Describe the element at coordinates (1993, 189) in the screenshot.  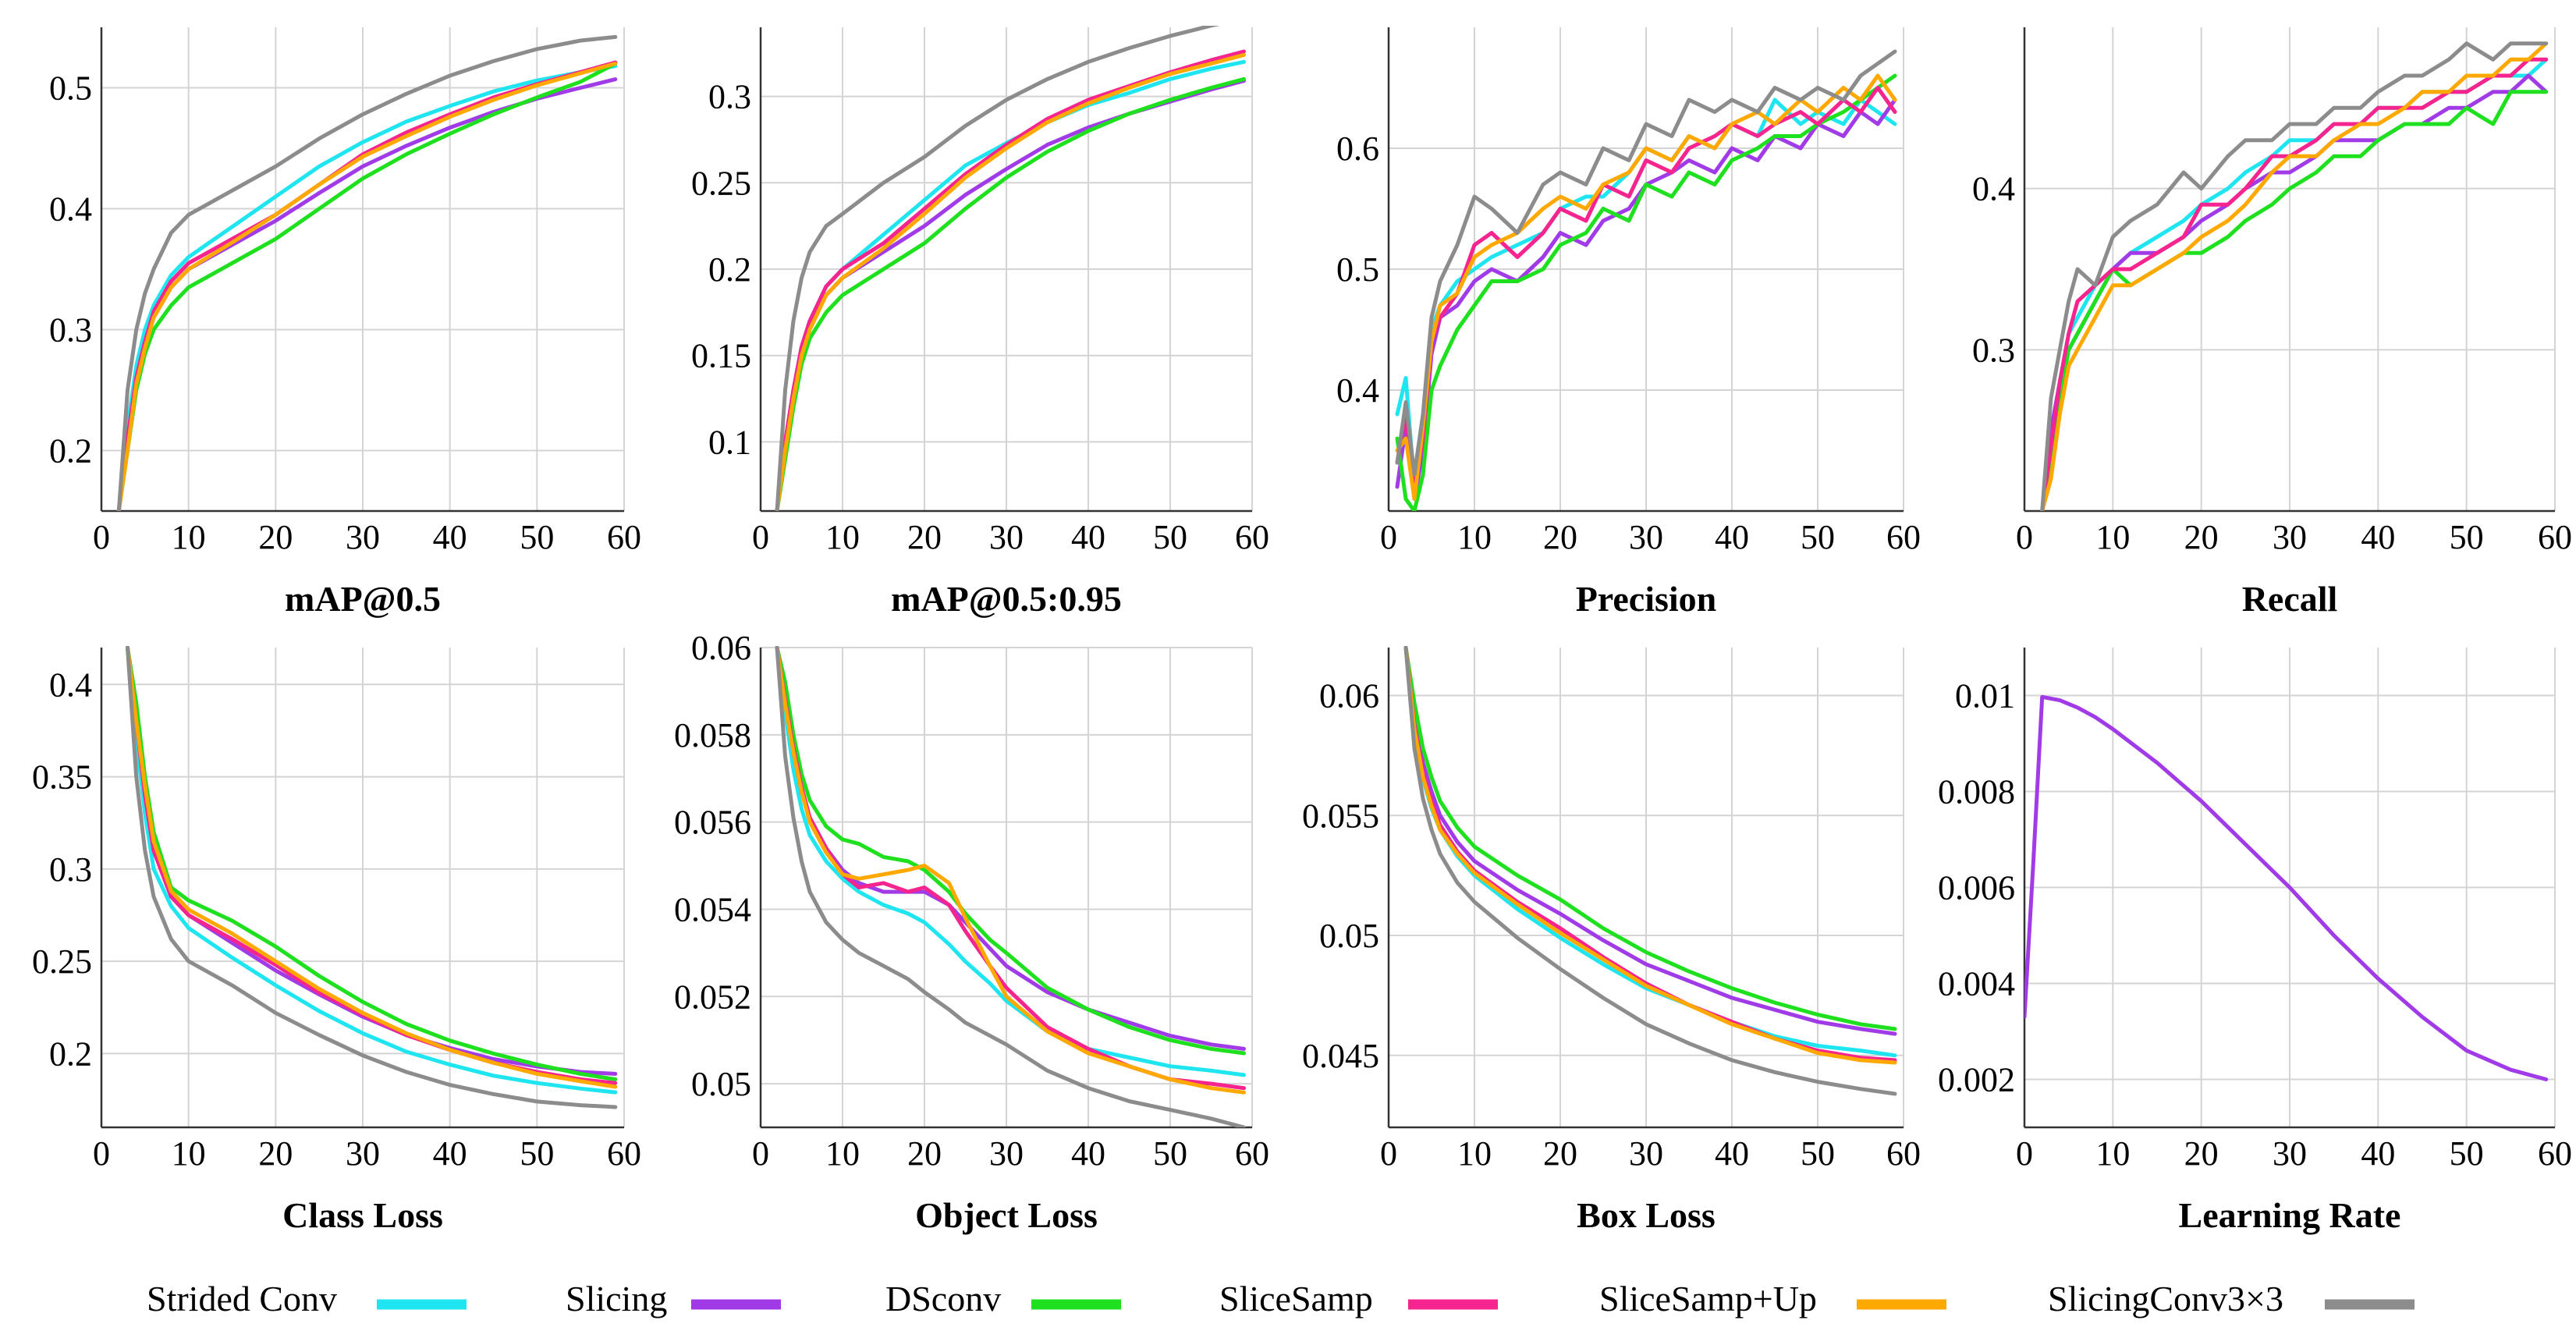
I see `y-tick-label: 0.4` at that location.